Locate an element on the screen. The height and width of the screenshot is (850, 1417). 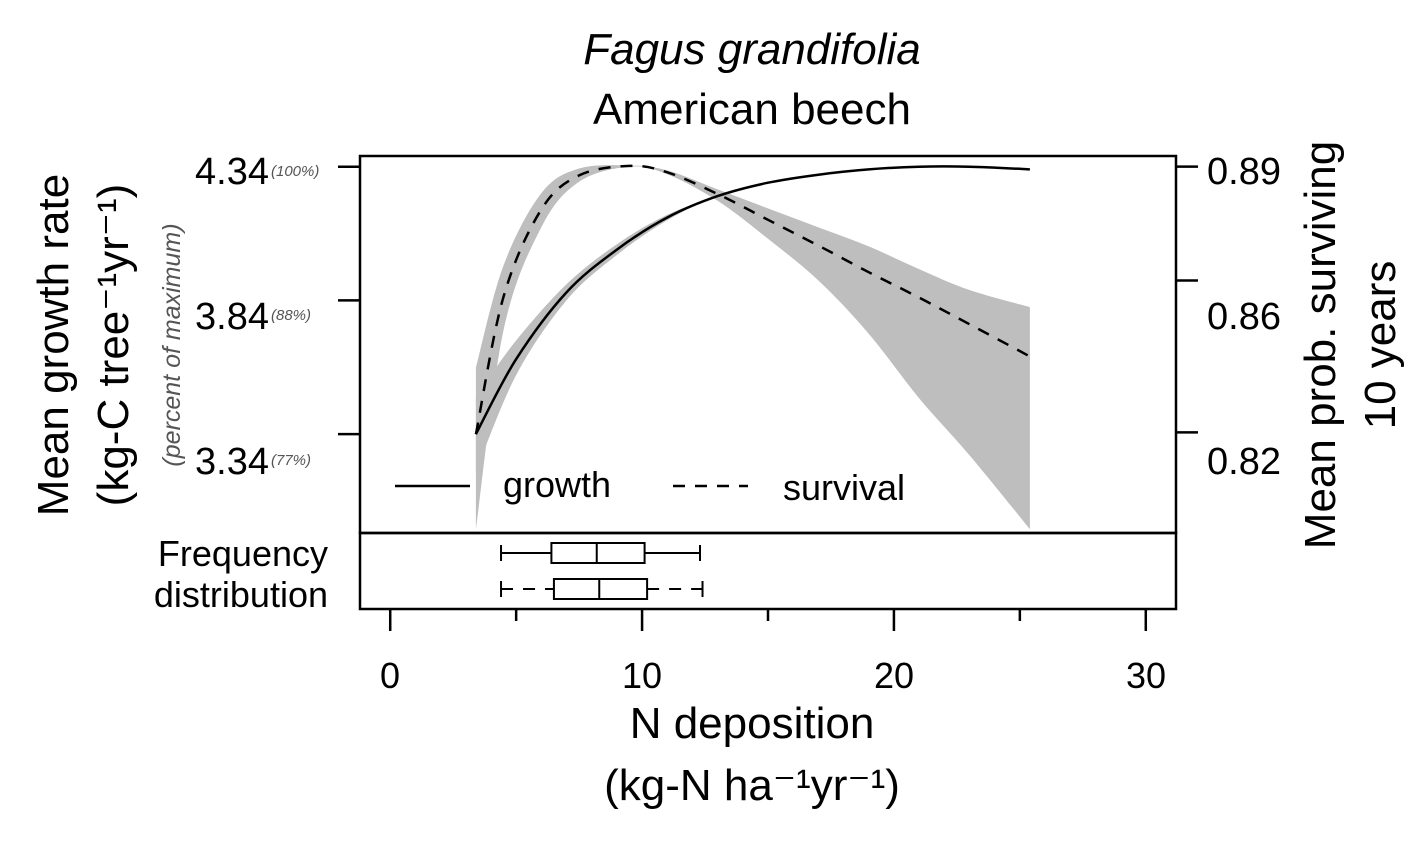
y-right-tick-label: 0.82 is located at coordinates (1244, 462).